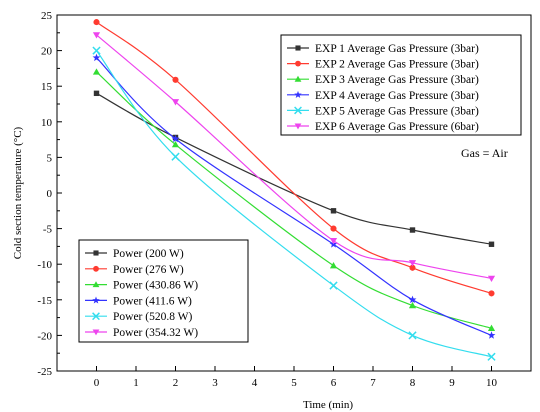 The width and height of the screenshot is (540, 412). I want to click on legend-label: EXP 6 Average Gas Pressure (6bar), so click(397, 127).